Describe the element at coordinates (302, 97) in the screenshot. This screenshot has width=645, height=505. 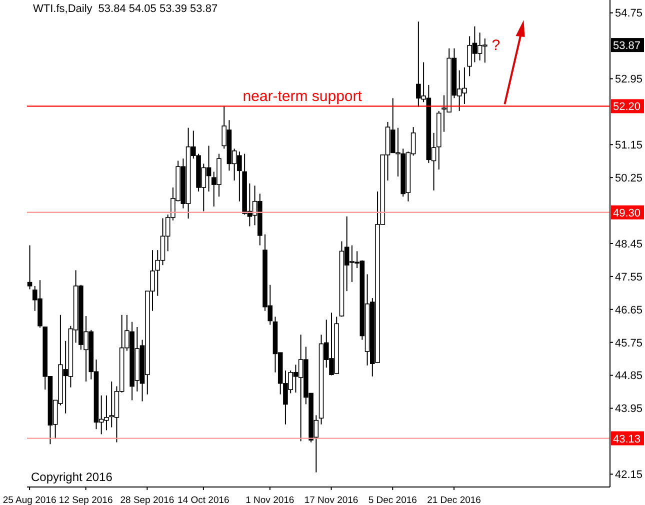
I see `ref-line-label: near-term support` at that location.